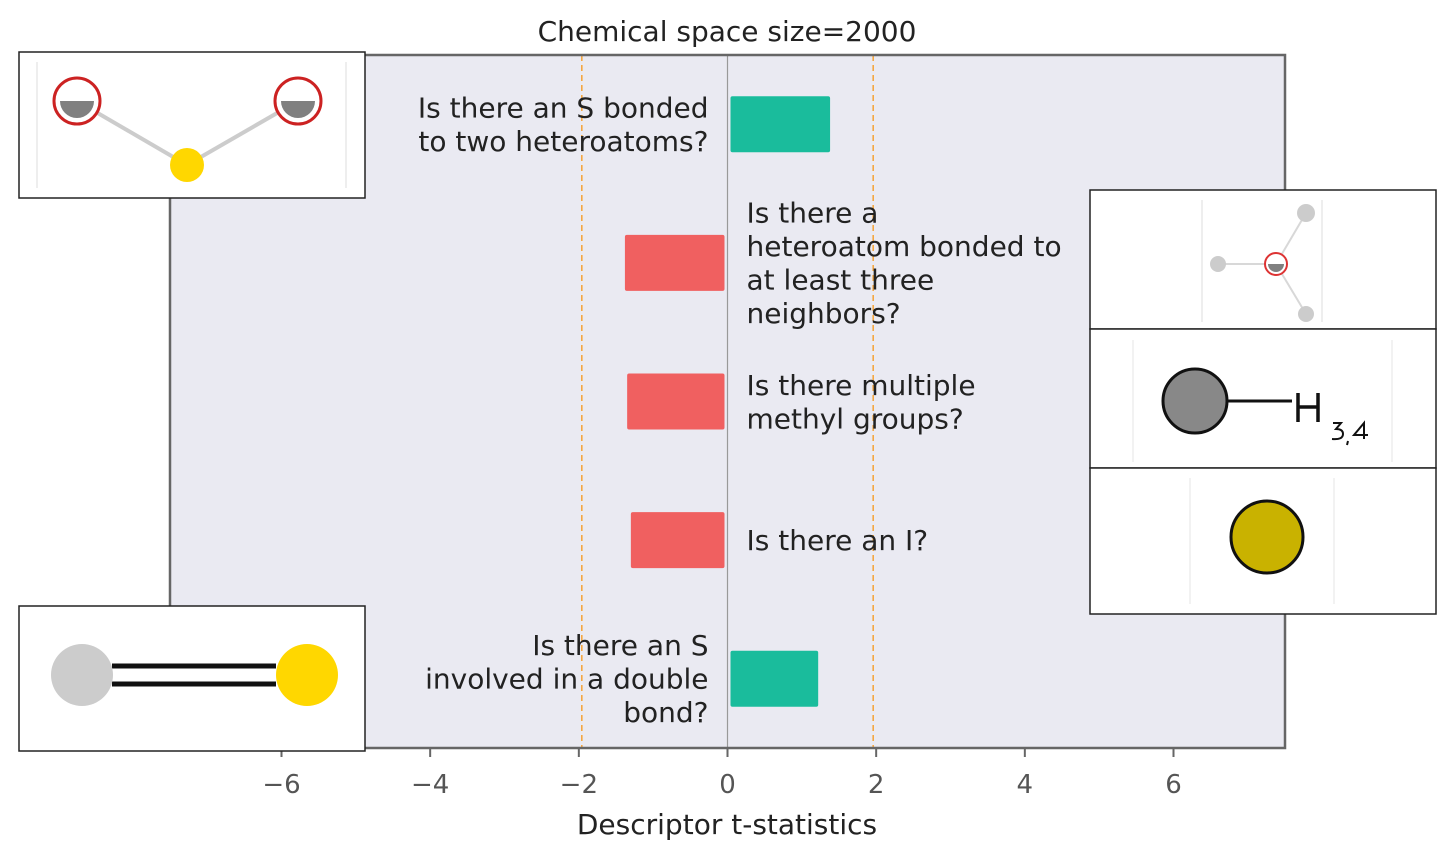 The width and height of the screenshot is (1454, 857). Describe the element at coordinates (1308, 407) in the screenshot. I see `hydrogen-glyph-icon` at that location.